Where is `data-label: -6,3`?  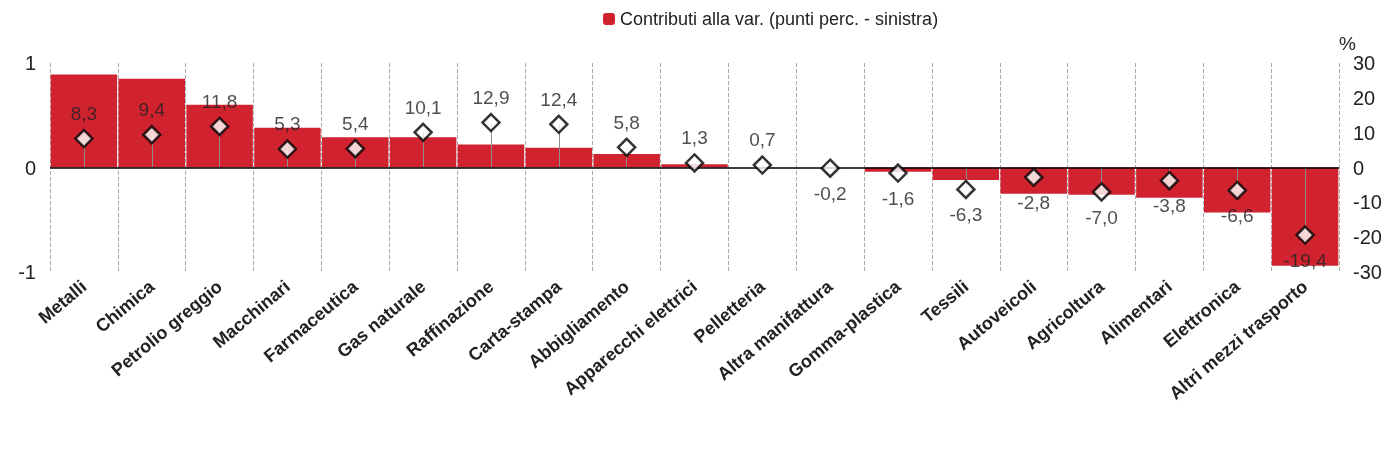 data-label: -6,3 is located at coordinates (966, 215).